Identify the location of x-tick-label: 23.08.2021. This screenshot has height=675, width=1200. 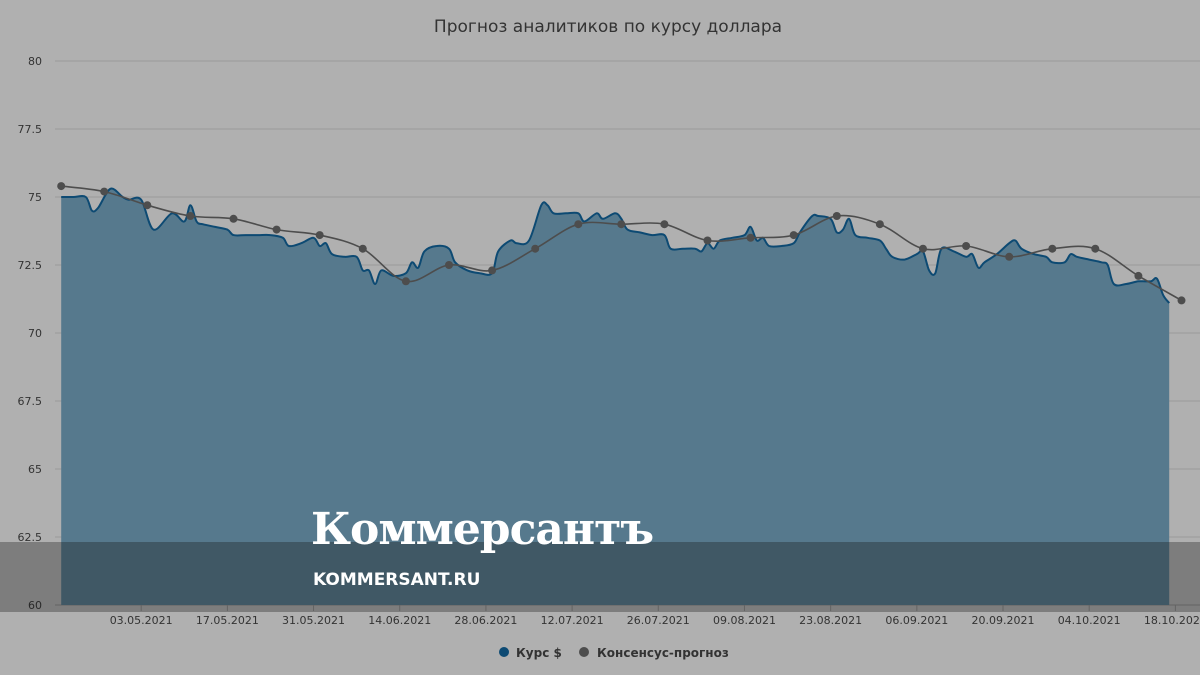
(830, 620).